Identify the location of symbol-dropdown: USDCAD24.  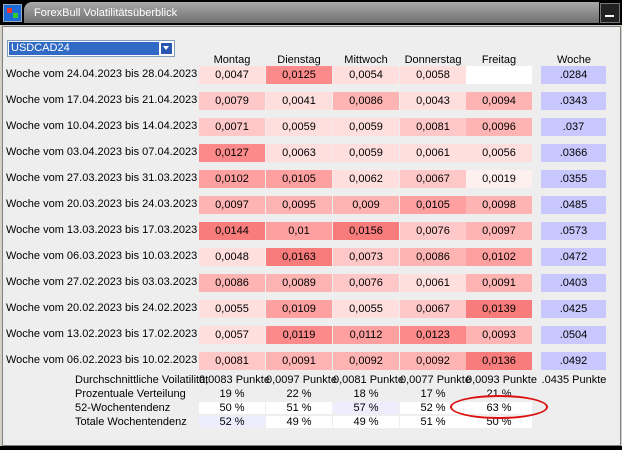
(91, 48).